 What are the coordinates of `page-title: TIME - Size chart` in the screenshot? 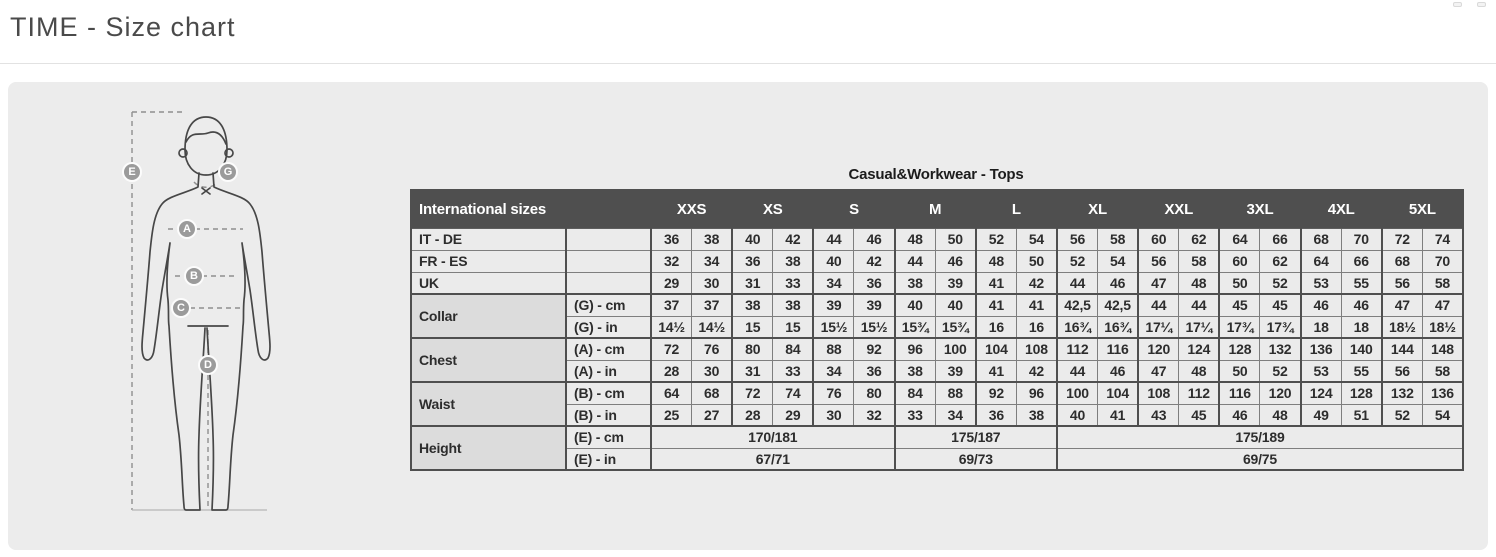 It's located at (123, 27).